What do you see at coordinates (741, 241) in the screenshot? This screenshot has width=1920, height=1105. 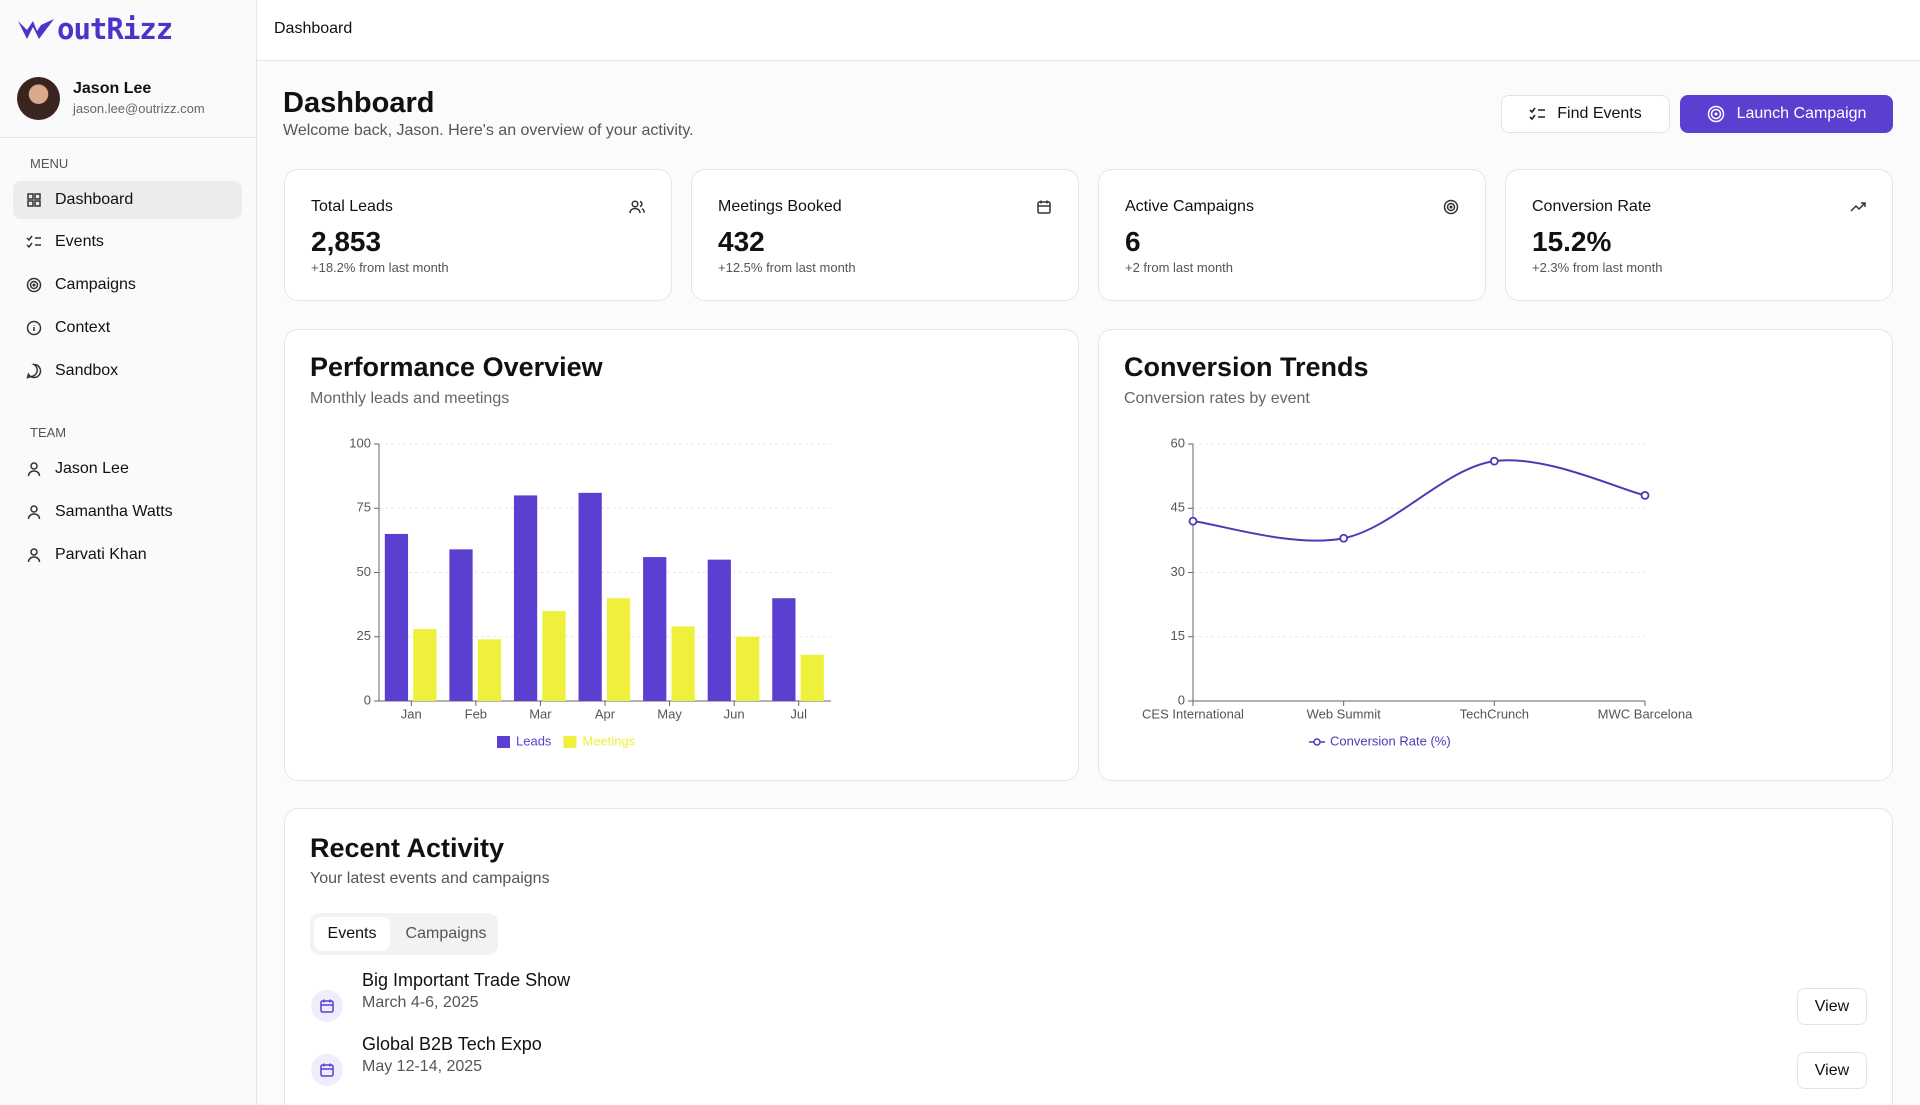 I see `stat-value: 432` at bounding box center [741, 241].